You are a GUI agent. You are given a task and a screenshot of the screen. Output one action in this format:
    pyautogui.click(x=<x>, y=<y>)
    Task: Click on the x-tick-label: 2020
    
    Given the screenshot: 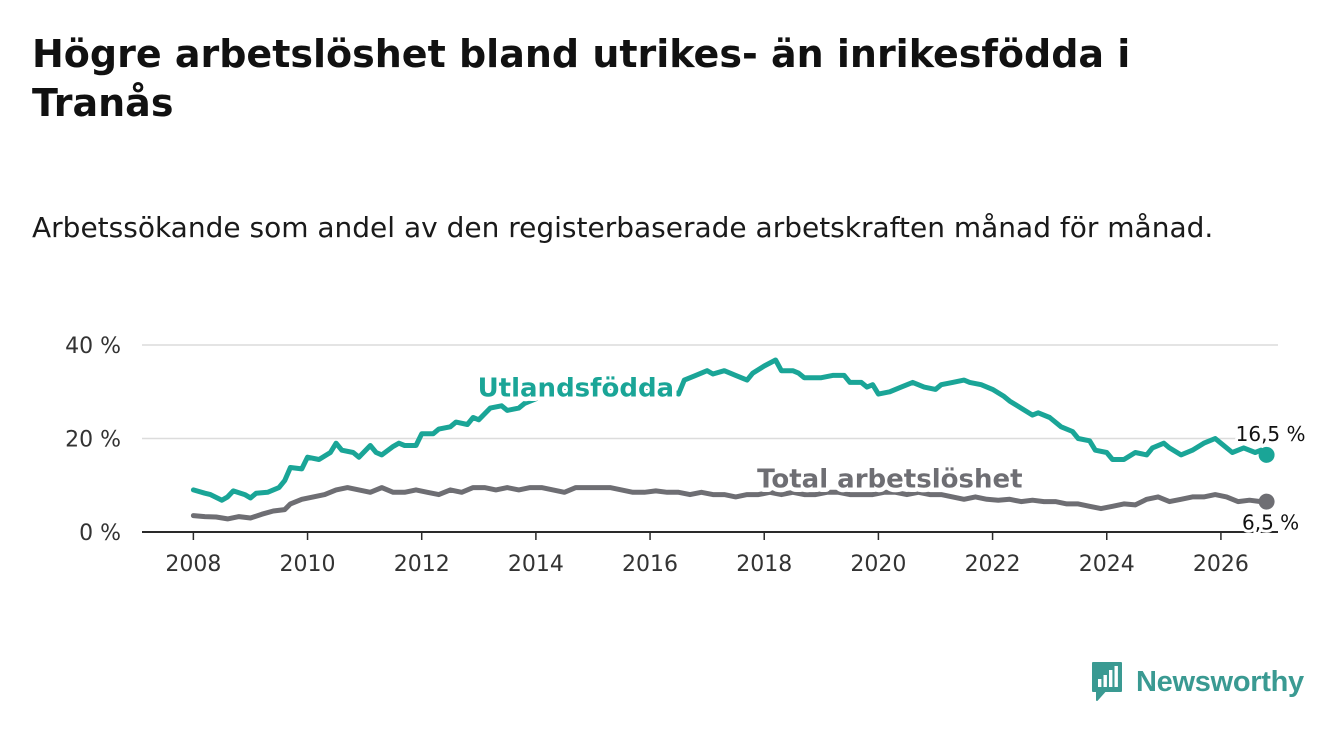 What is the action you would take?
    pyautogui.click(x=878, y=564)
    